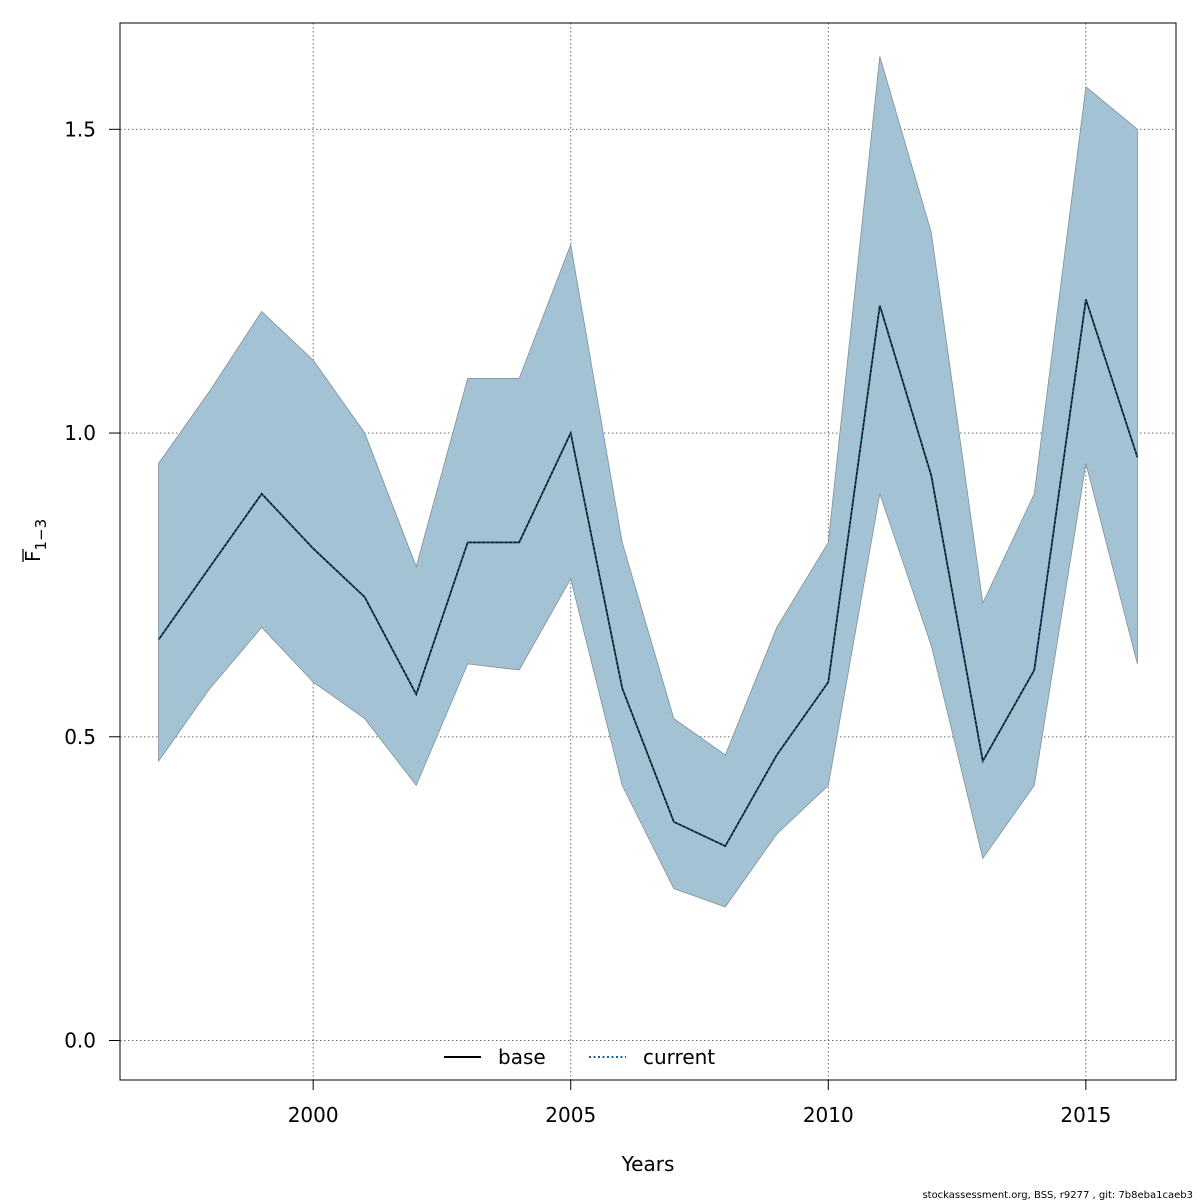  What do you see at coordinates (1085, 1115) in the screenshot?
I see `x-tick-label-3: 2015` at bounding box center [1085, 1115].